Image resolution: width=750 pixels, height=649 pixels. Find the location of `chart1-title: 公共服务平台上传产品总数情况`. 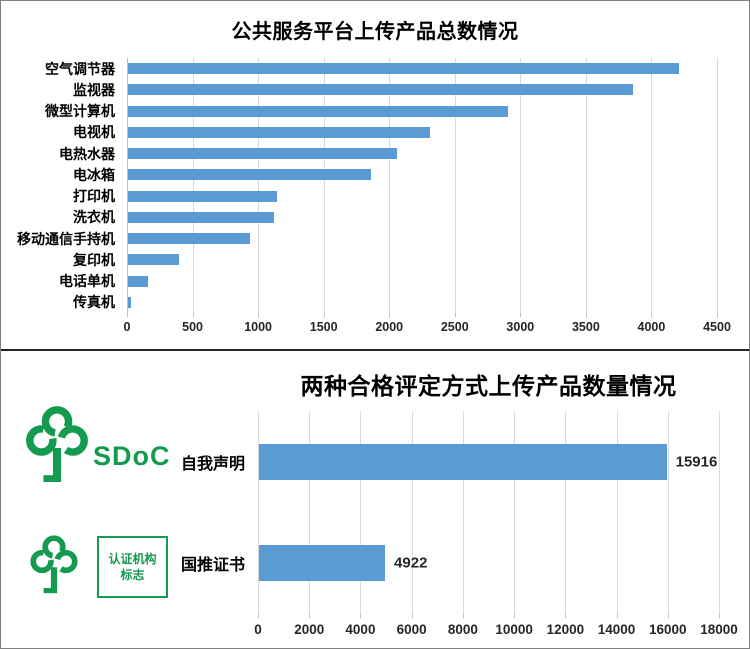

chart1-title: 公共服务平台上传产品总数情况 is located at coordinates (375, 32).